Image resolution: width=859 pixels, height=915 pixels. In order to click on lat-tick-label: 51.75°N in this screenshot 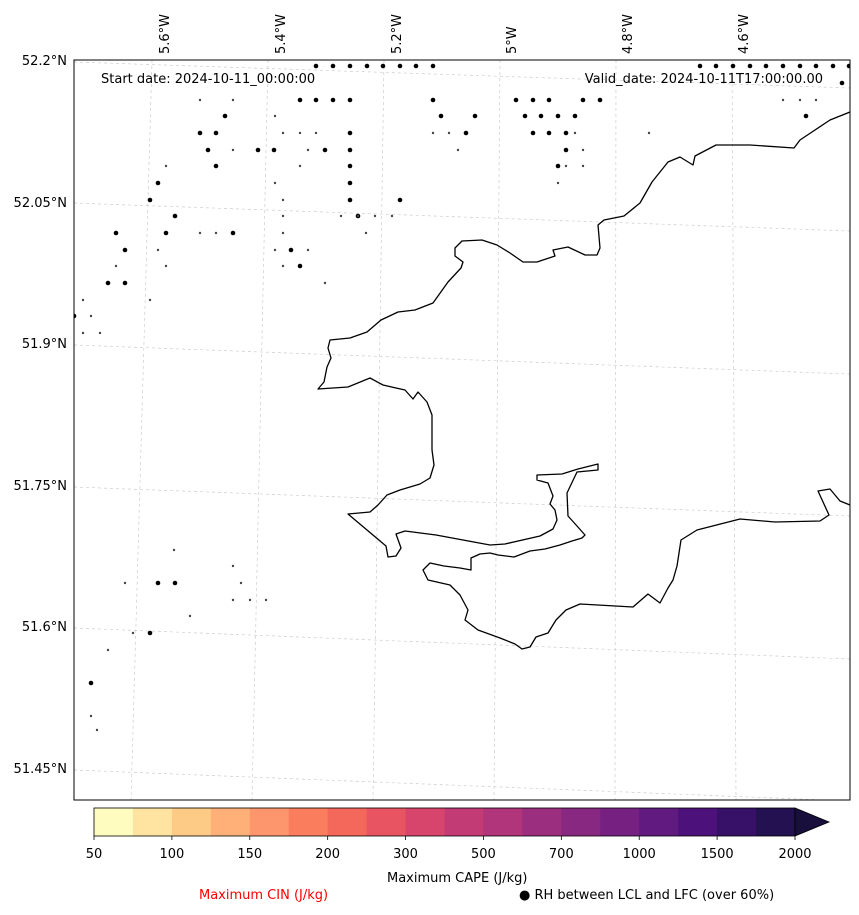, I will do `click(40, 486)`.